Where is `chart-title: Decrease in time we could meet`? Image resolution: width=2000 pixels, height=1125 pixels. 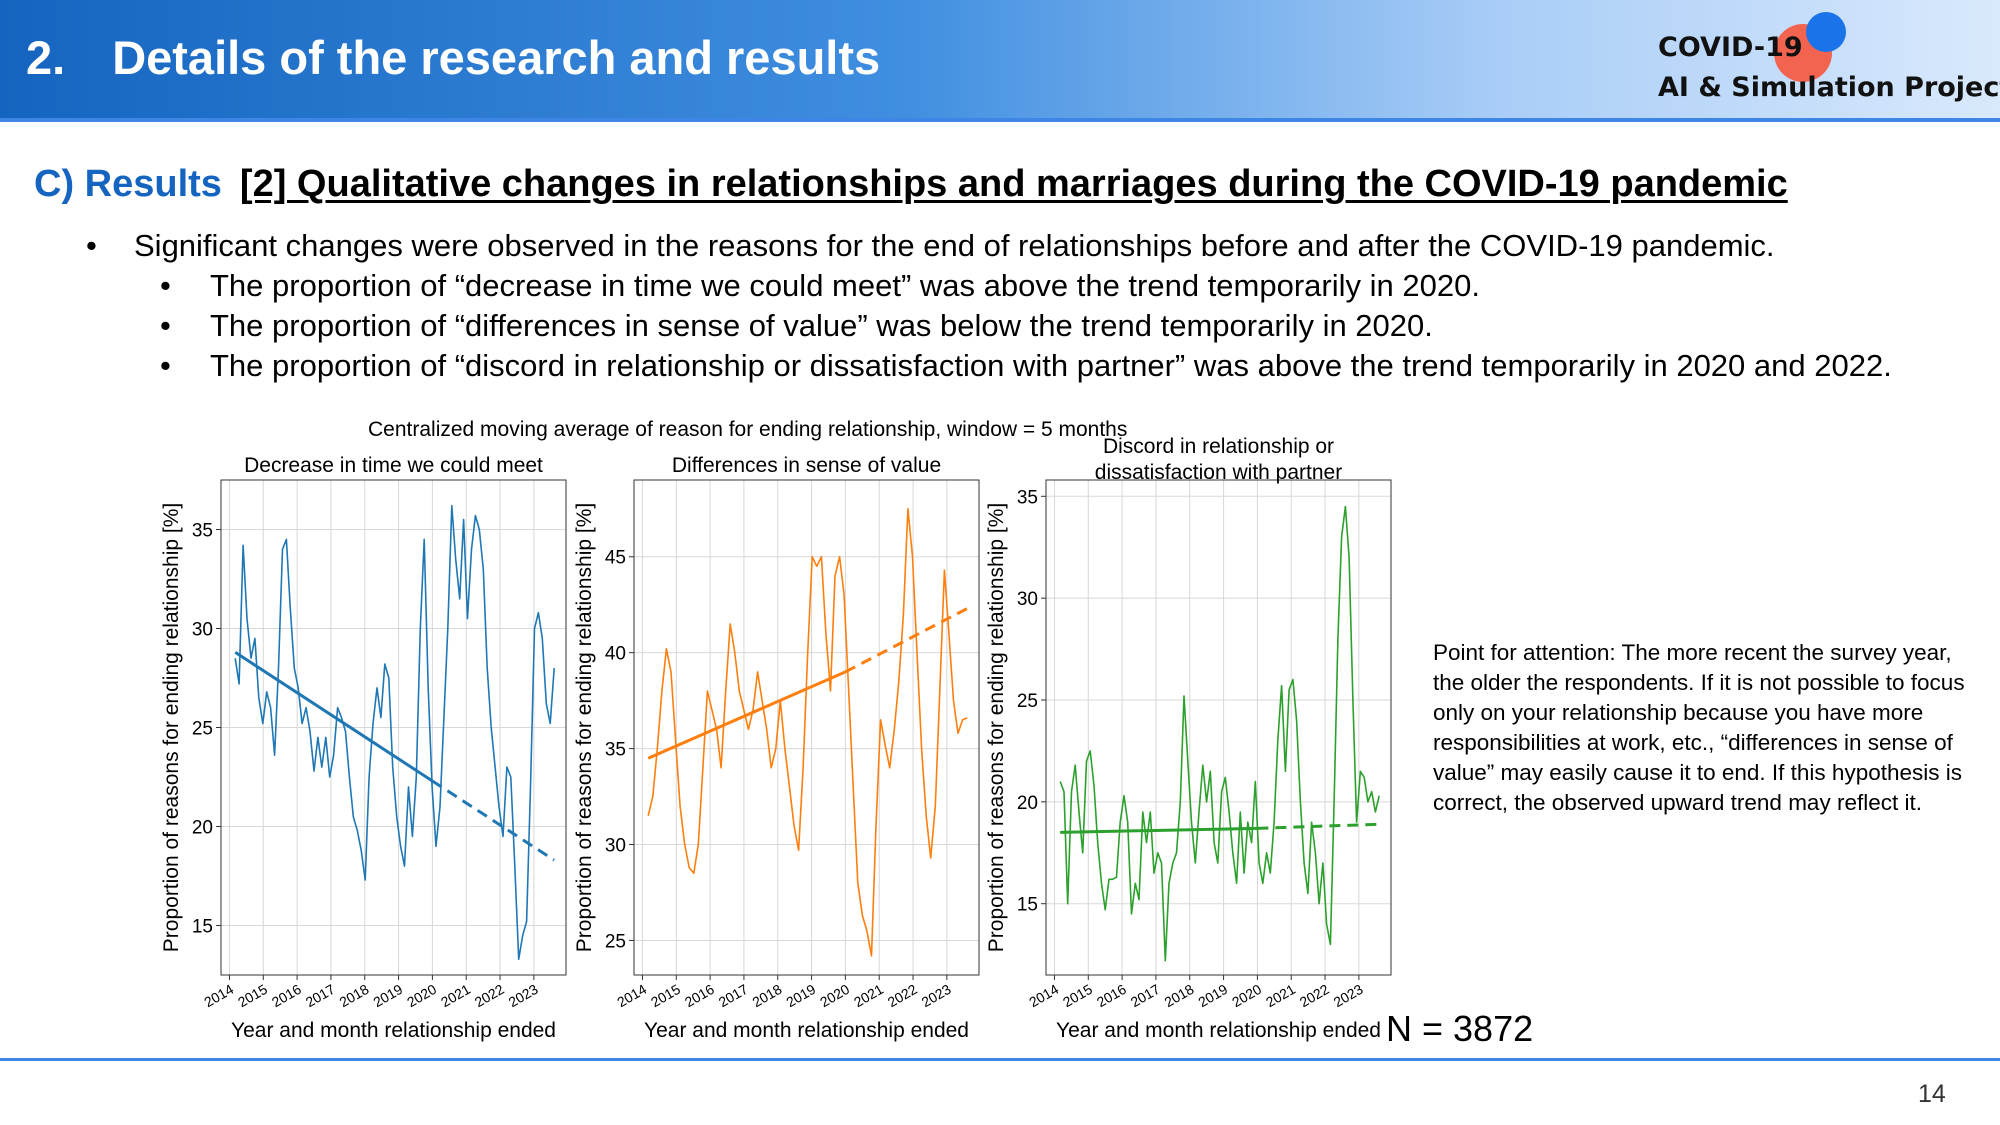 chart-title: Decrease in time we could meet is located at coordinates (393, 465).